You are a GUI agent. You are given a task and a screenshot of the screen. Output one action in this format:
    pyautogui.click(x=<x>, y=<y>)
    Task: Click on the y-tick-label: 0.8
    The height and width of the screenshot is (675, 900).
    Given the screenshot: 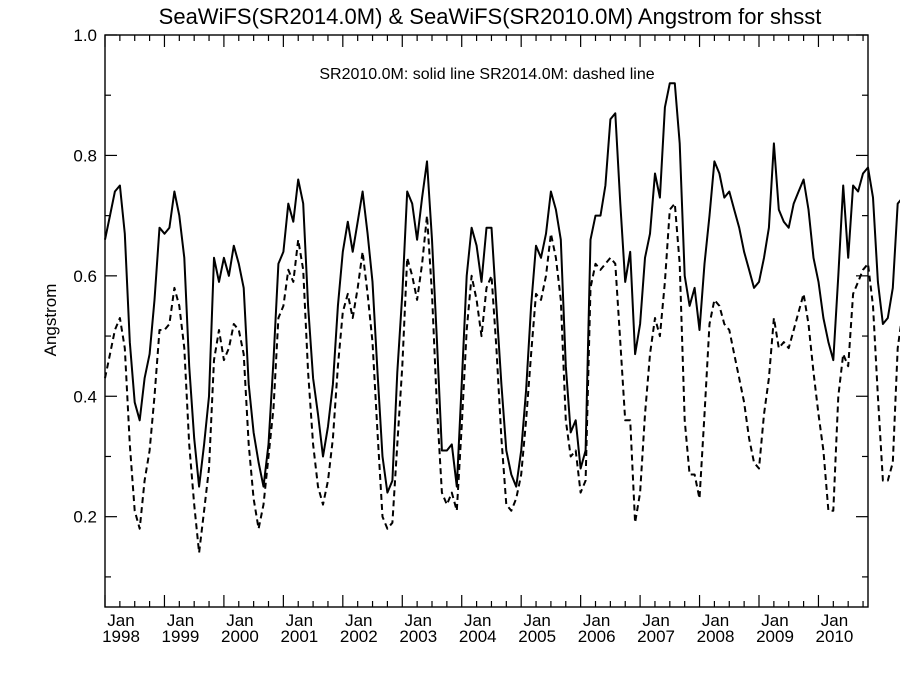 What is the action you would take?
    pyautogui.click(x=85, y=155)
    